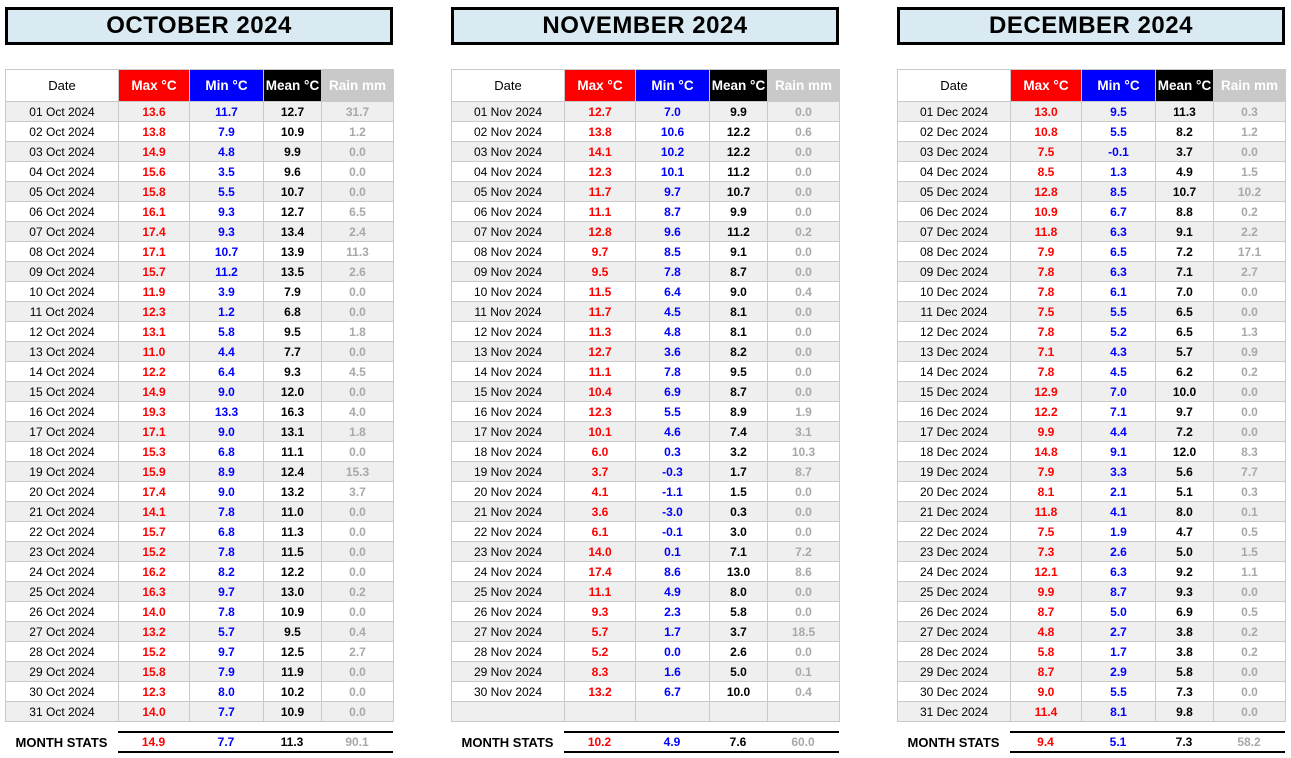 This screenshot has width=1291, height=758. Describe the element at coordinates (292, 211) in the screenshot. I see `mean-temp-cell: 12.7` at that location.